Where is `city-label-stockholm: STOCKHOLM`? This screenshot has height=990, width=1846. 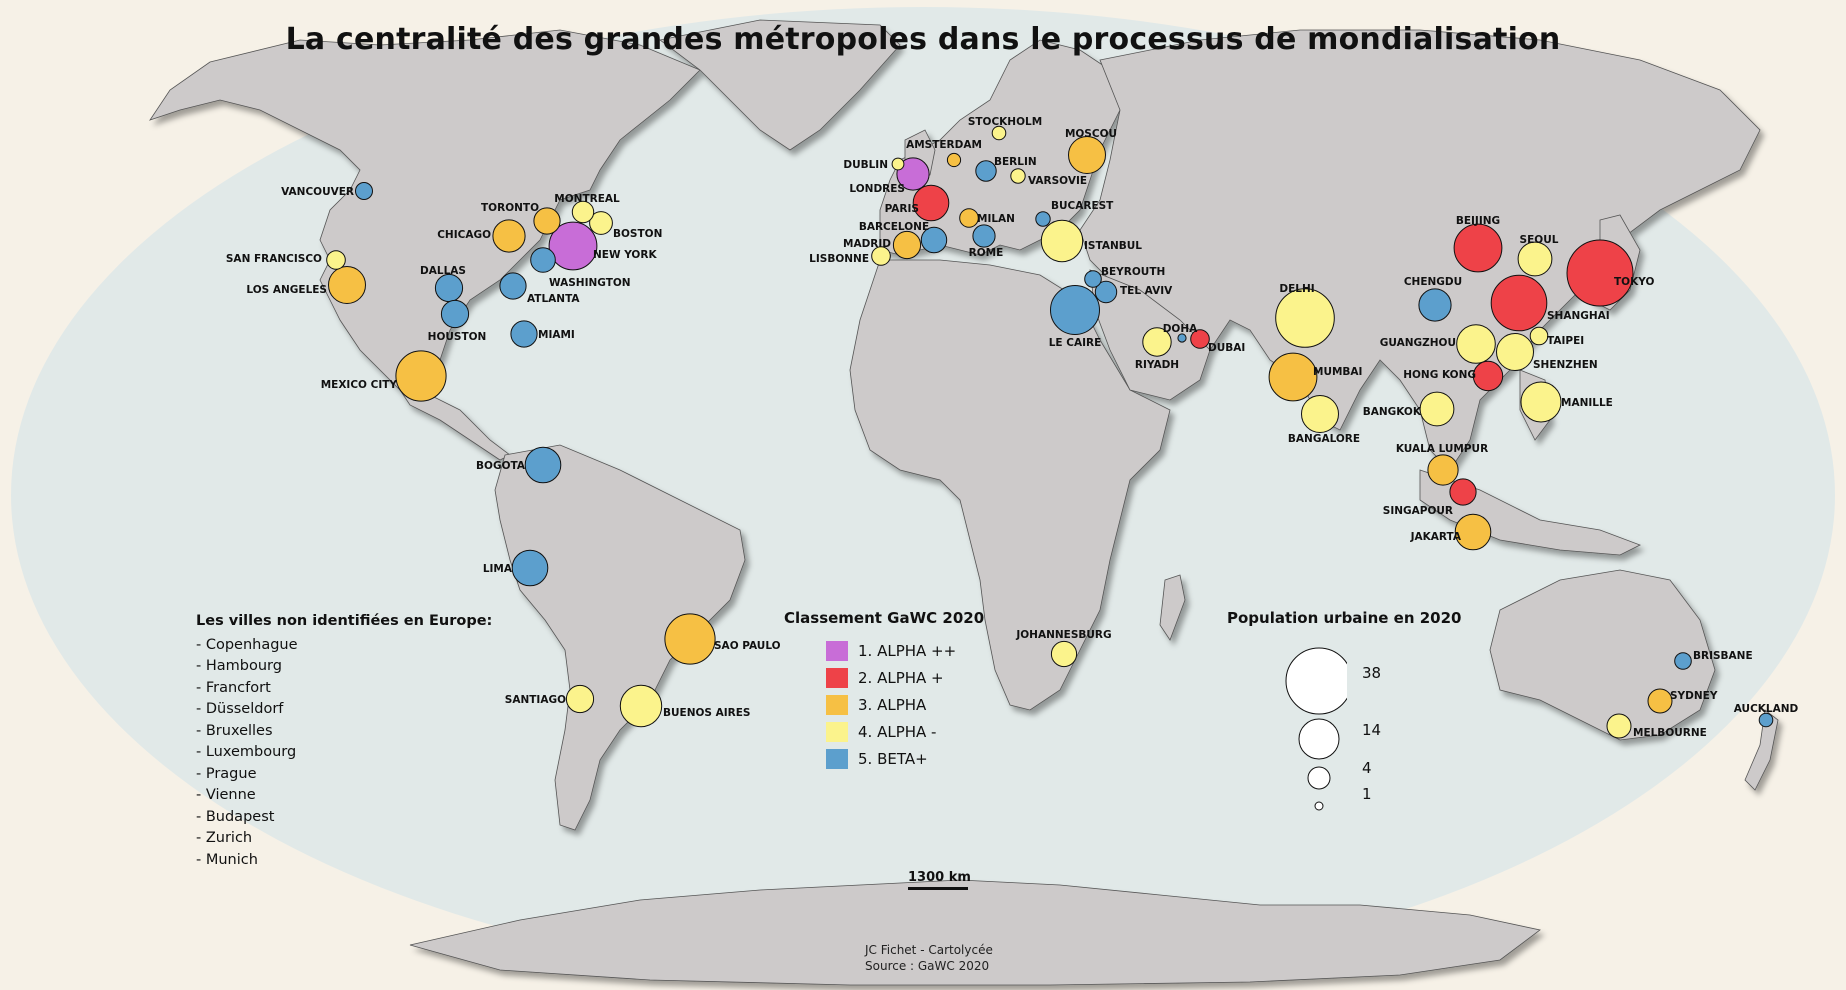
city-label-stockholm: STOCKHOLM is located at coordinates (1005, 122).